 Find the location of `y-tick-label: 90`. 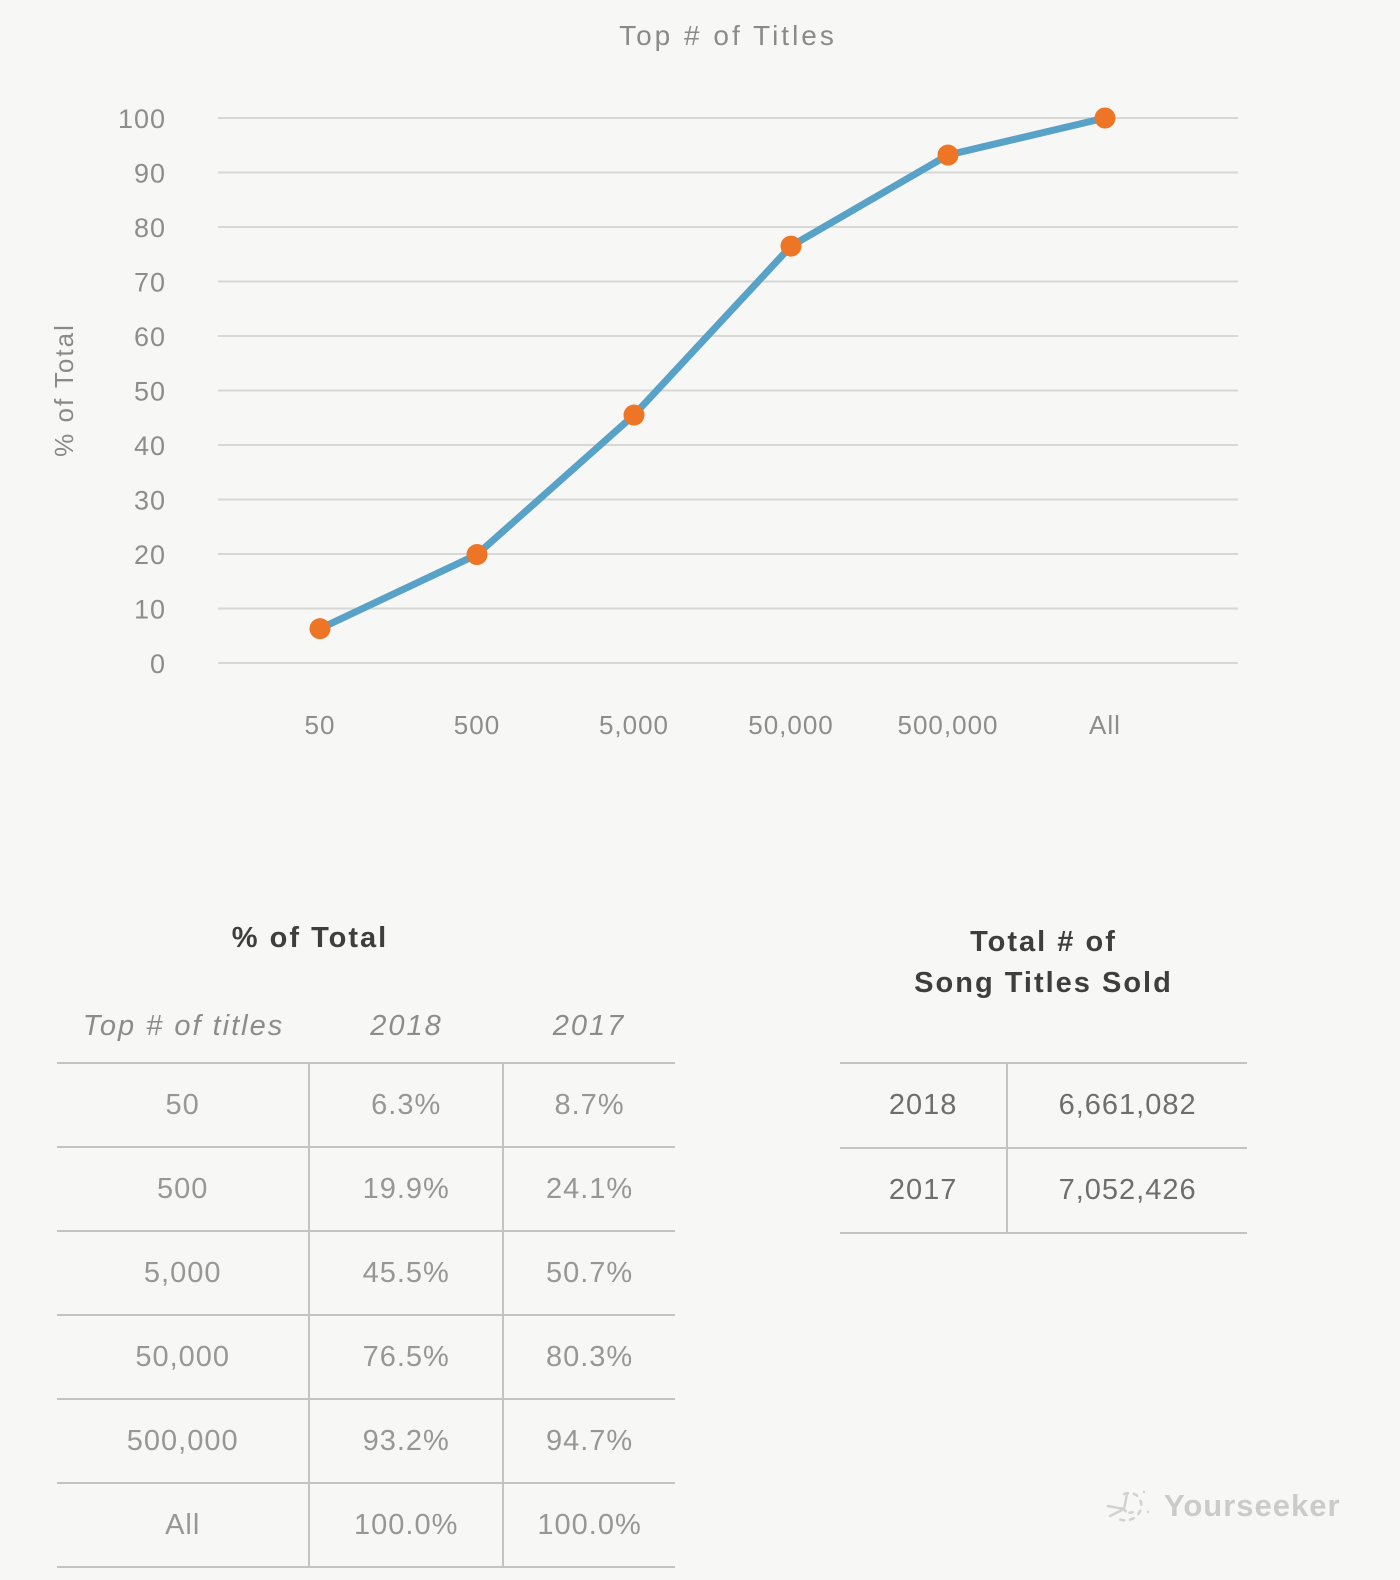

y-tick-label: 90 is located at coordinates (150, 174).